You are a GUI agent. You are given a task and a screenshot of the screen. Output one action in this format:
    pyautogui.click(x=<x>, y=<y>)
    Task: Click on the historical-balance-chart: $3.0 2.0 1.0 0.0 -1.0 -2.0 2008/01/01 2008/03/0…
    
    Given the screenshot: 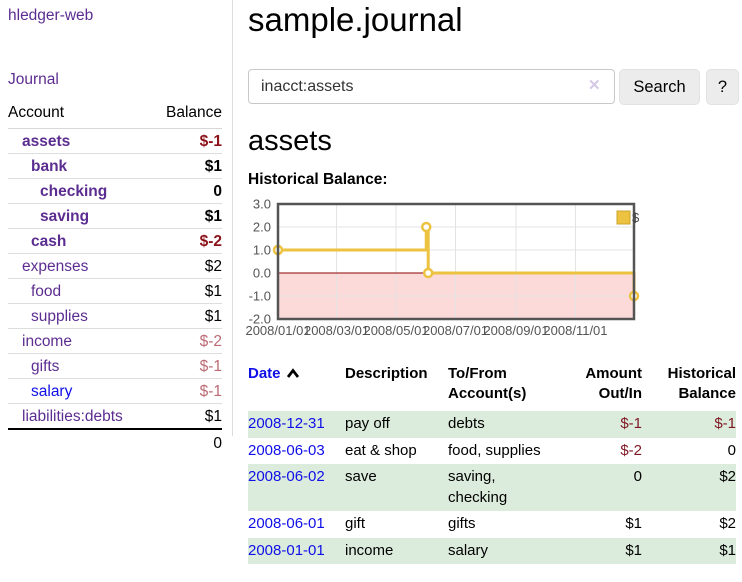 What is the action you would take?
    pyautogui.click(x=456, y=273)
    